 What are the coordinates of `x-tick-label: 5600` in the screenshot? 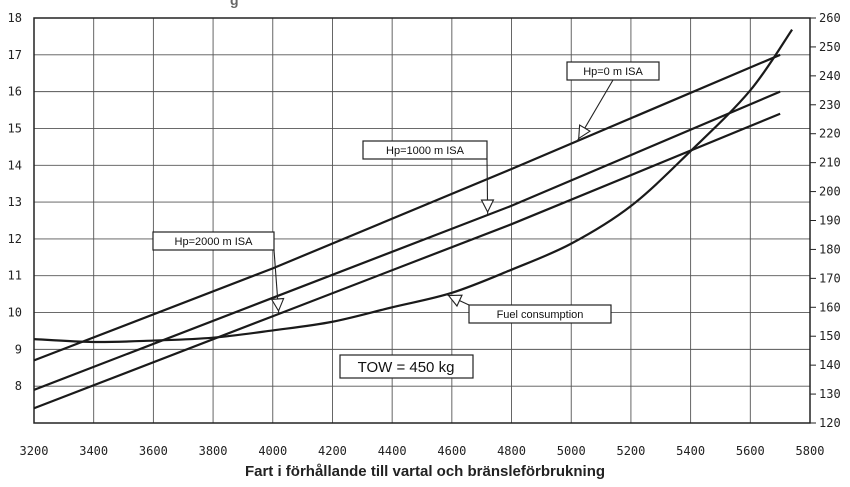 It's located at (750, 451).